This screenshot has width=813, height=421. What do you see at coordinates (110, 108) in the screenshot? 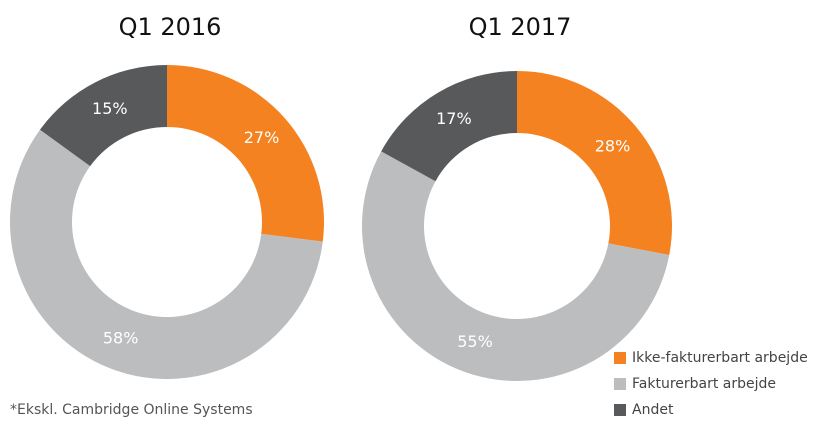
I see `data-label: 15%` at bounding box center [110, 108].